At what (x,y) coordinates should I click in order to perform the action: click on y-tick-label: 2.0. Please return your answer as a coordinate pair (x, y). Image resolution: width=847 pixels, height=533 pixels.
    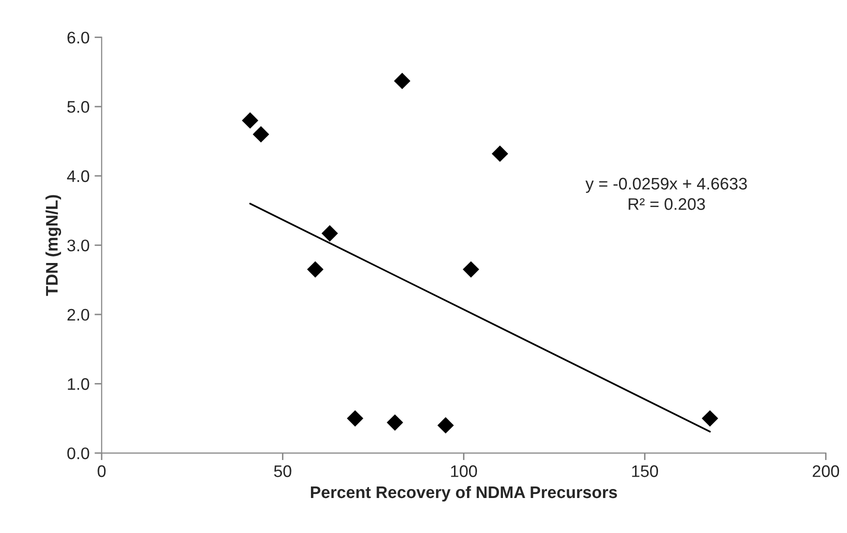
    Looking at the image, I should click on (79, 314).